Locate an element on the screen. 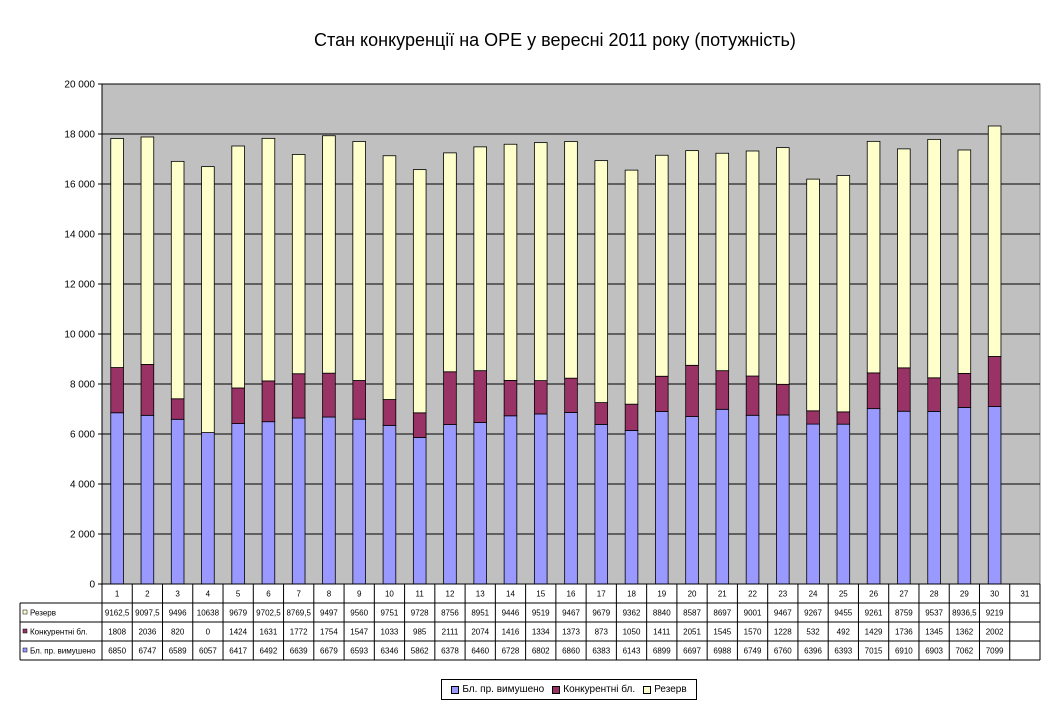 The image size is (1060, 707). table-value: 1345 is located at coordinates (934, 632).